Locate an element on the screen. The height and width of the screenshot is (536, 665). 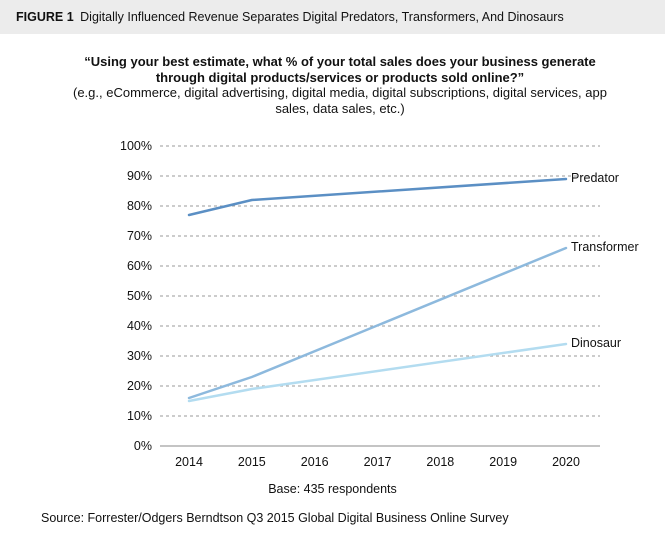
x-tick-label: 2015 is located at coordinates (252, 462).